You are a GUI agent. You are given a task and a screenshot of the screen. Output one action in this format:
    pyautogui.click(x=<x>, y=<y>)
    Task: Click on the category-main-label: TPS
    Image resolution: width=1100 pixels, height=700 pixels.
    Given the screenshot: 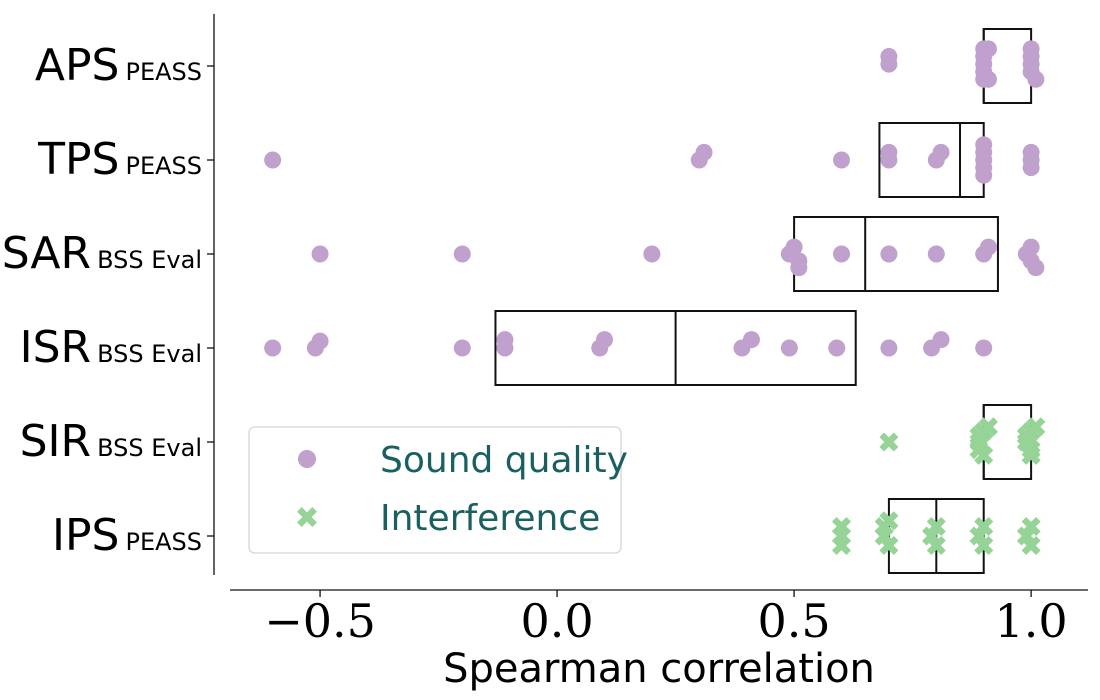 What is the action you would take?
    pyautogui.click(x=78, y=159)
    